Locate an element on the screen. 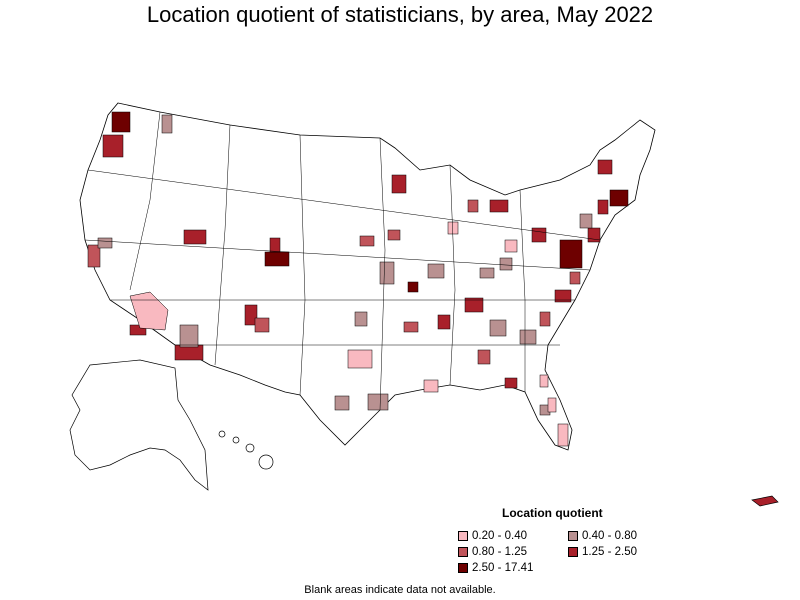 Image resolution: width=800 pixels, height=600 pixels. legend-label: 1.25 - 2.50 is located at coordinates (609, 552).